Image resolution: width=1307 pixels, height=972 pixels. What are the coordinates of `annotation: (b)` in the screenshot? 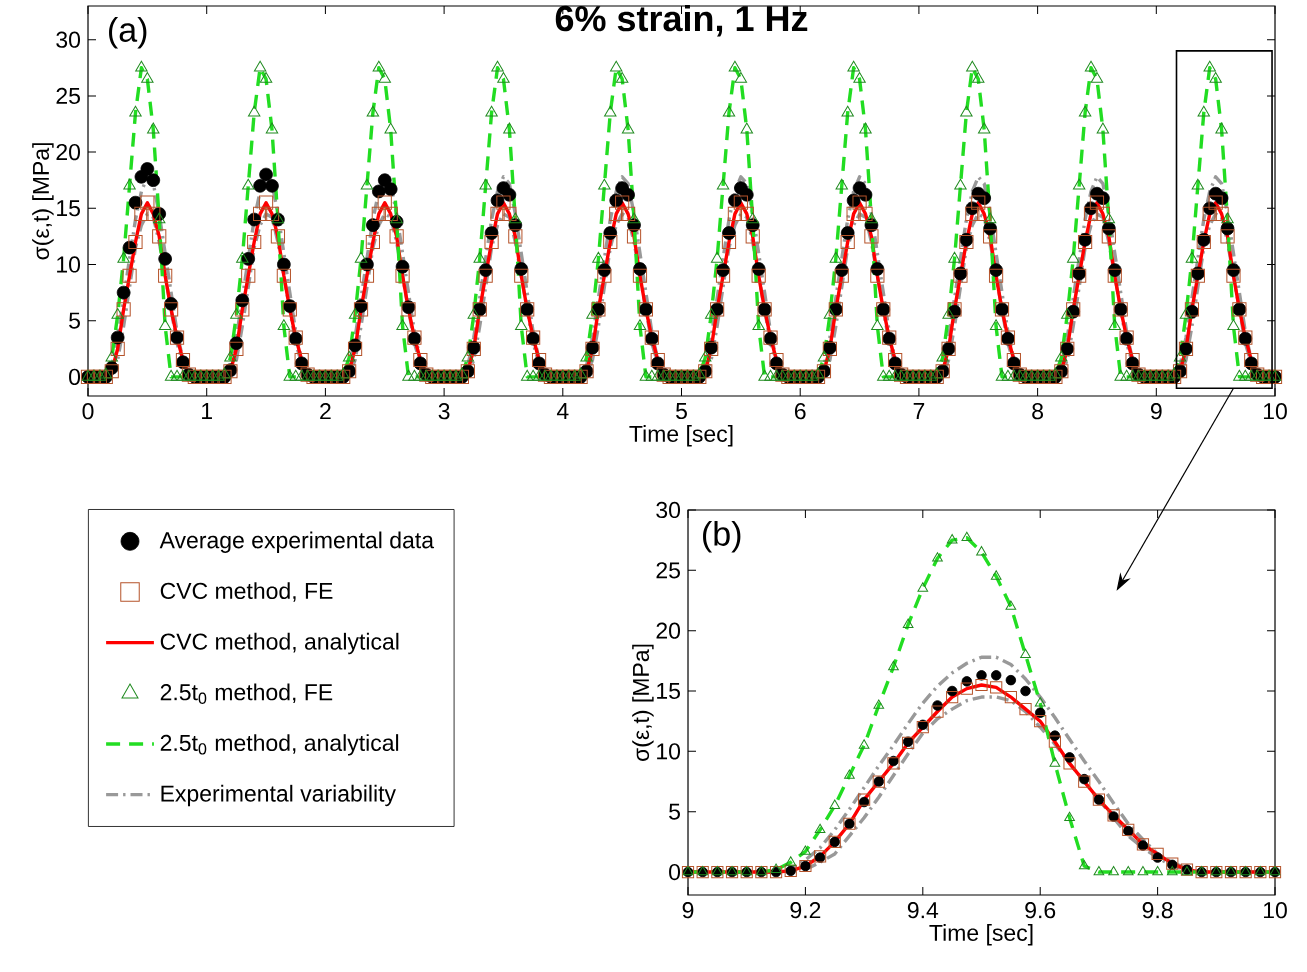 It's located at (722, 536).